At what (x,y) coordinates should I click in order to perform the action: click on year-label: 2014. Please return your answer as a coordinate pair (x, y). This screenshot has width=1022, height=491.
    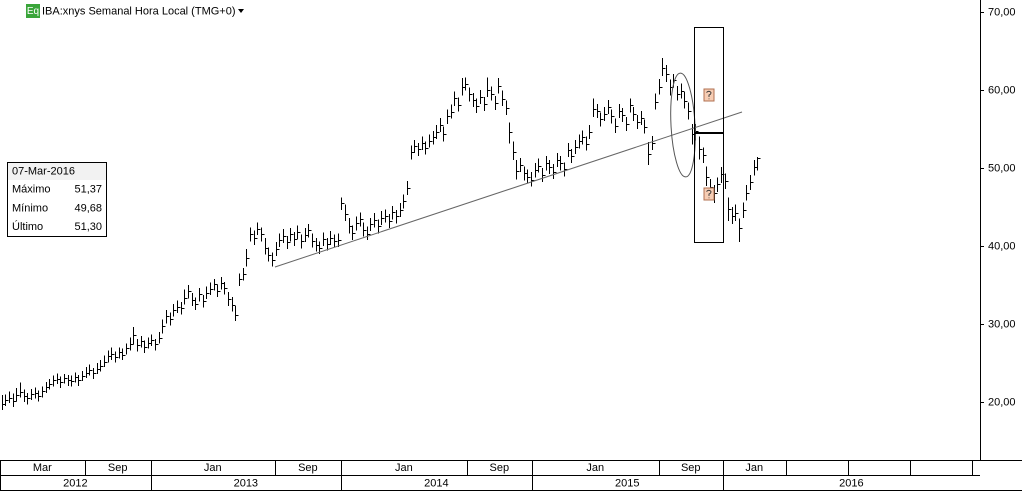
    Looking at the image, I should click on (436, 483).